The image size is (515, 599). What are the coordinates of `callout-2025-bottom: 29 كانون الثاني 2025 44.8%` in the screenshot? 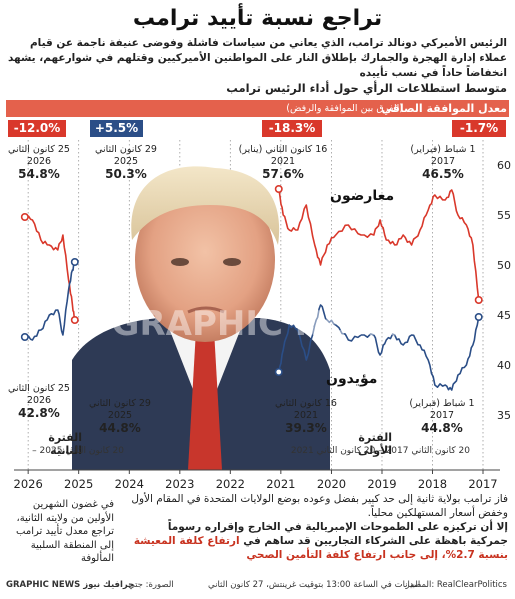 It's located at (120, 416).